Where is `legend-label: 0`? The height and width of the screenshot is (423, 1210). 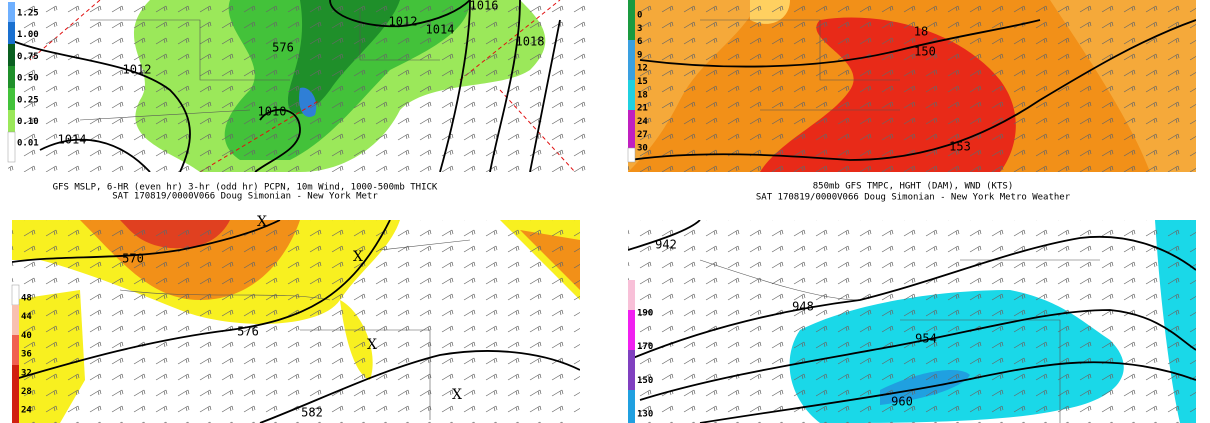
legend-label: 0 is located at coordinates (639, 16).